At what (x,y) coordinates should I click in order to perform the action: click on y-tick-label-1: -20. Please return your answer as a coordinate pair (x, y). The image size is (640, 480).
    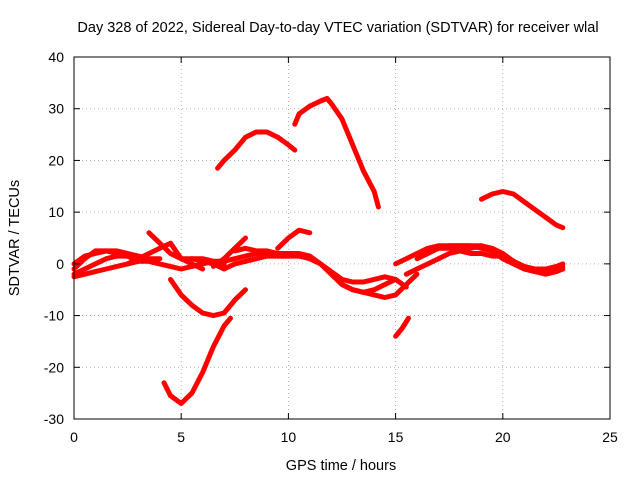
    Looking at the image, I should click on (54, 367).